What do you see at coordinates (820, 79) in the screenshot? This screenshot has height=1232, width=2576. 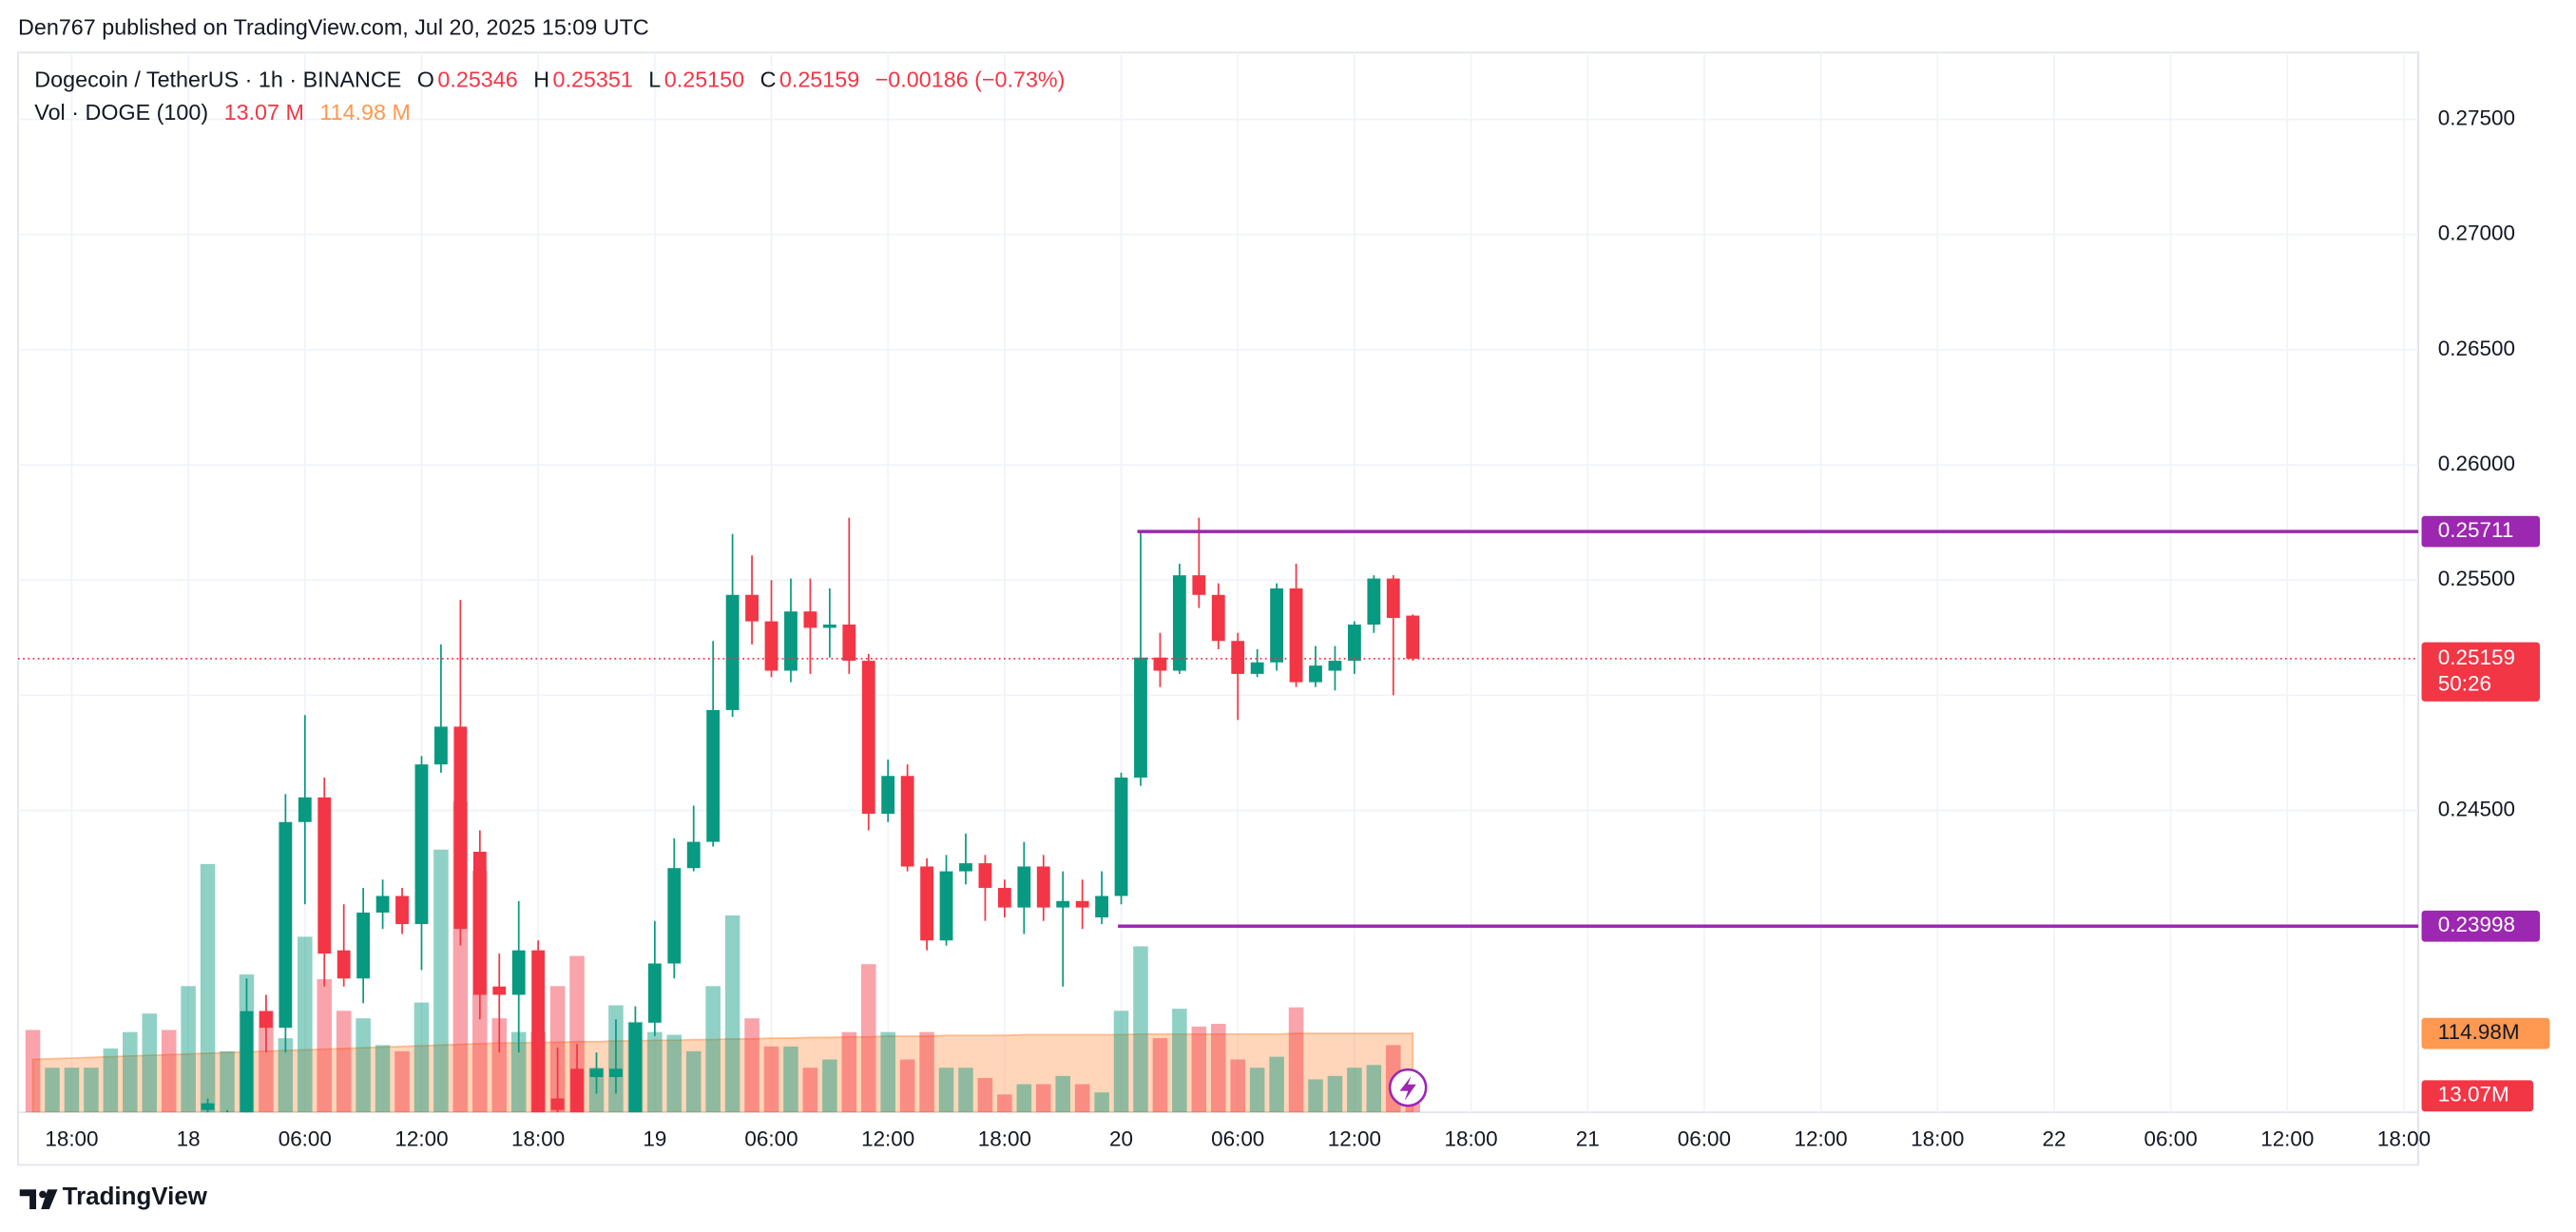 I see `ohlc-value: 0.25159` at bounding box center [820, 79].